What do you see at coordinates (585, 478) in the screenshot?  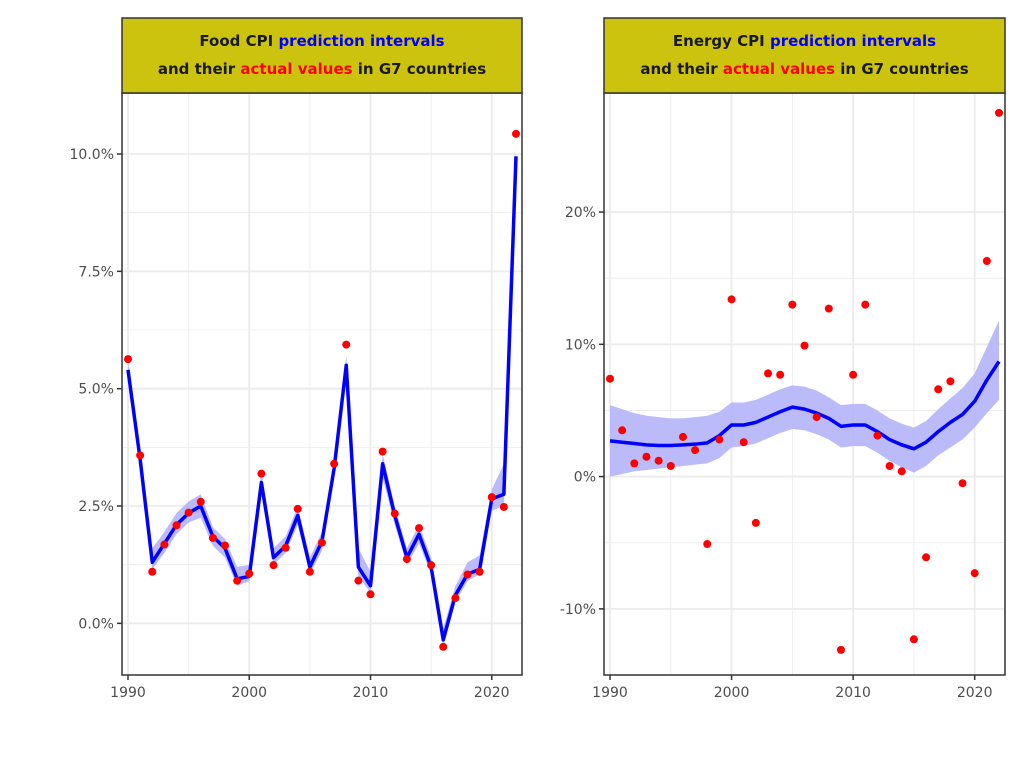 I see `y-tick-label: 0%` at bounding box center [585, 478].